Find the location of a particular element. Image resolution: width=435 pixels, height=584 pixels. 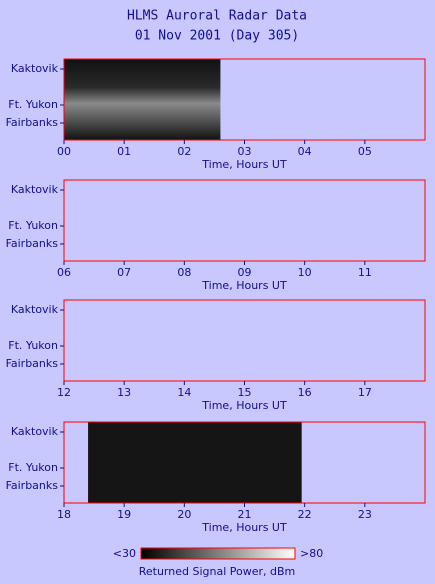

x-tick-label: 16 is located at coordinates (305, 392).